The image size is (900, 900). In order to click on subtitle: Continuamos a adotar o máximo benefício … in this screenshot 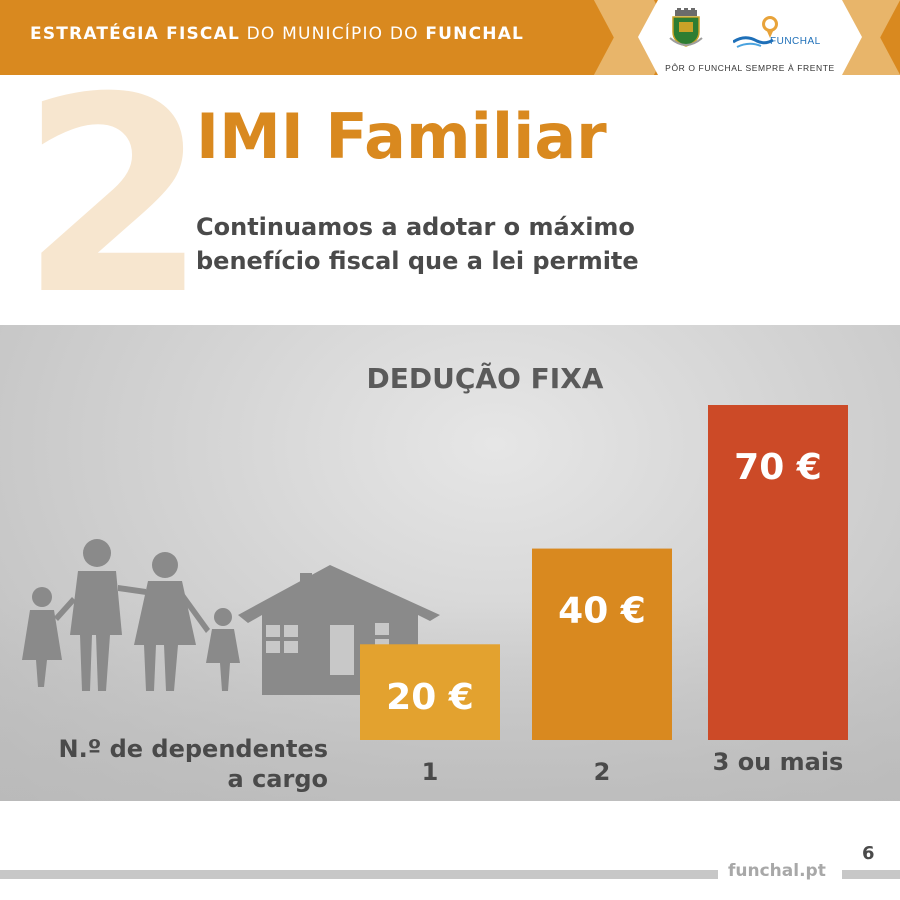, I will do `click(476, 244)`.